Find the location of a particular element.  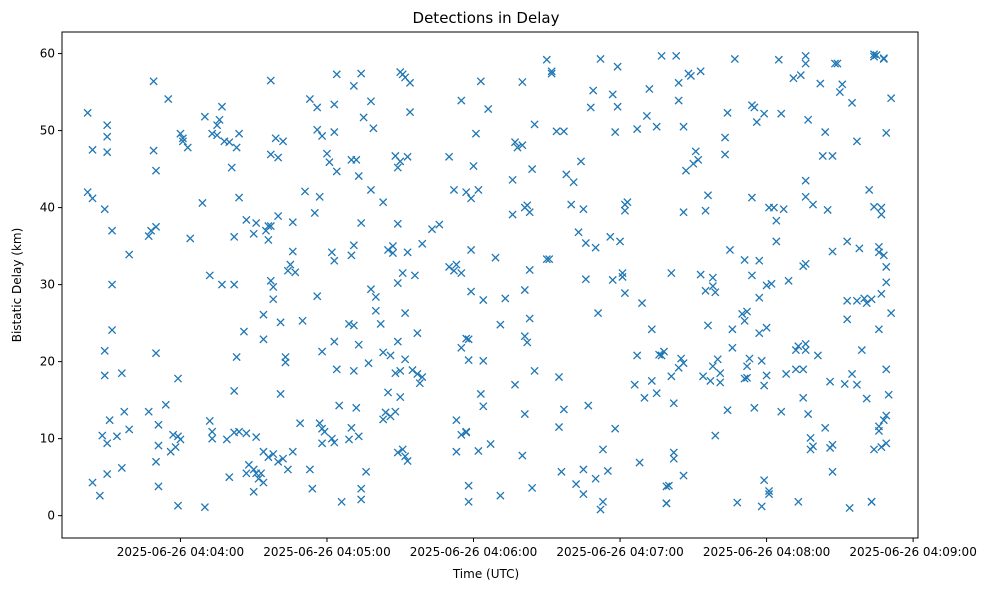

y-tick-label: 50 is located at coordinates (47, 131).